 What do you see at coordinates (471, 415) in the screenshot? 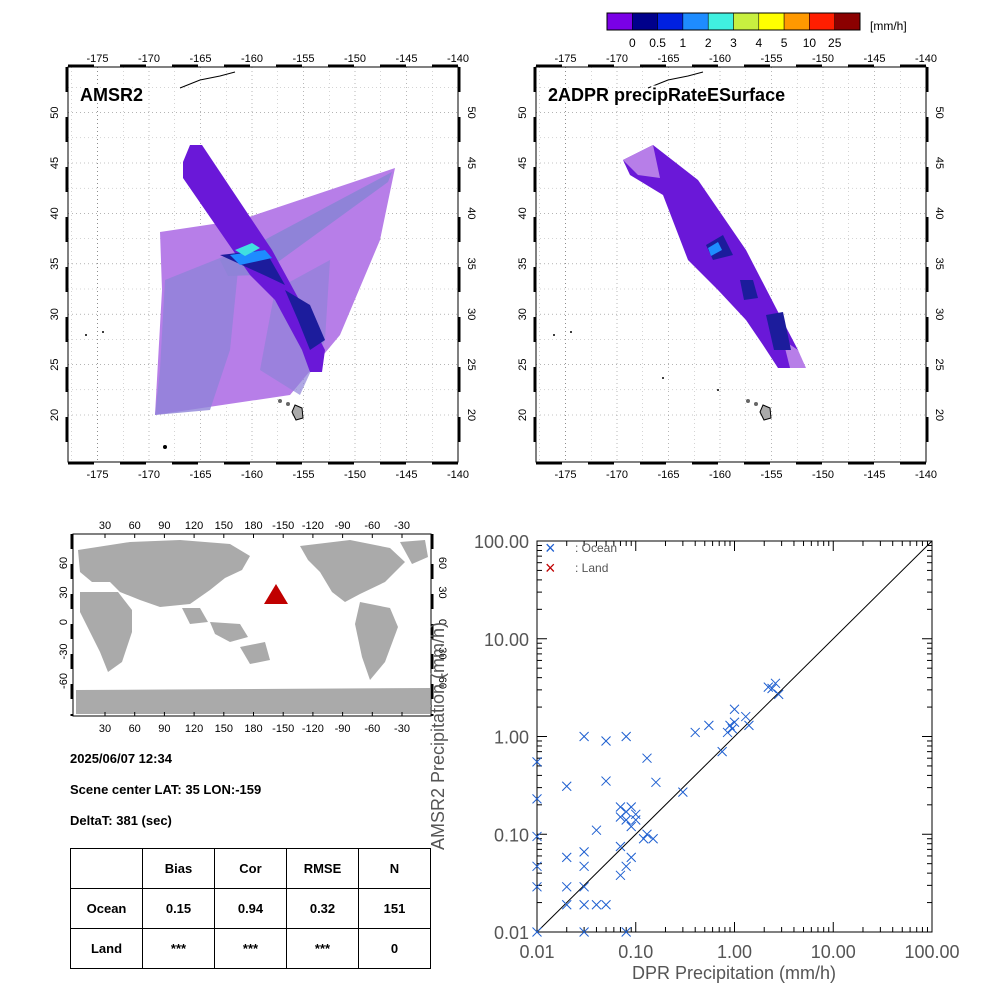
I see `lat-tick-label-right: 20` at bounding box center [471, 415].